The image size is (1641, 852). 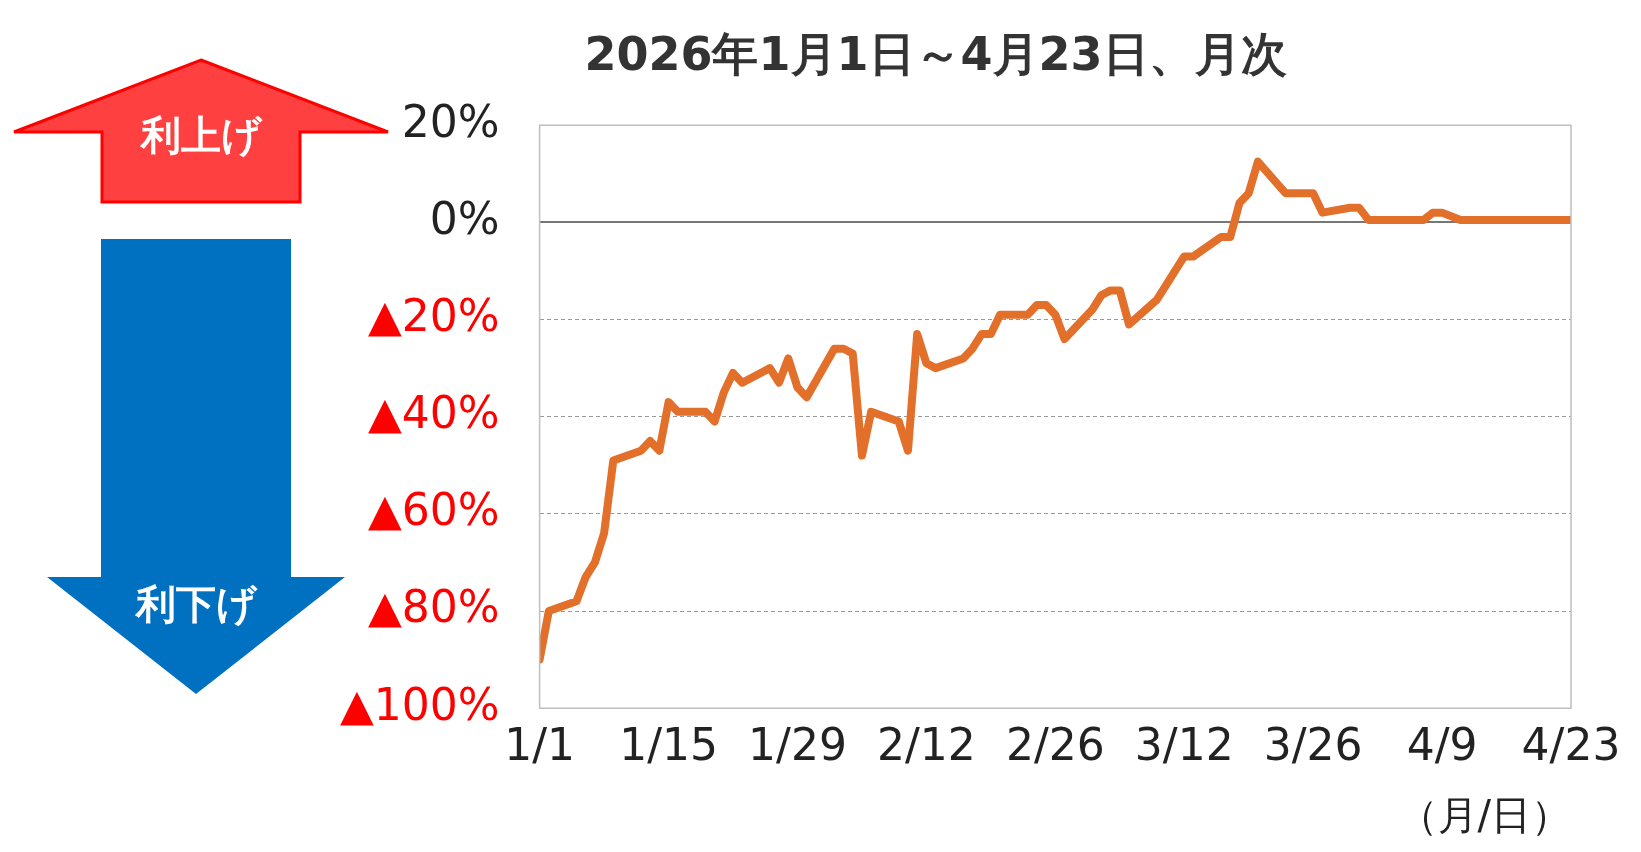 I want to click on down-arrow-icon: 利下げ, so click(x=196, y=466).